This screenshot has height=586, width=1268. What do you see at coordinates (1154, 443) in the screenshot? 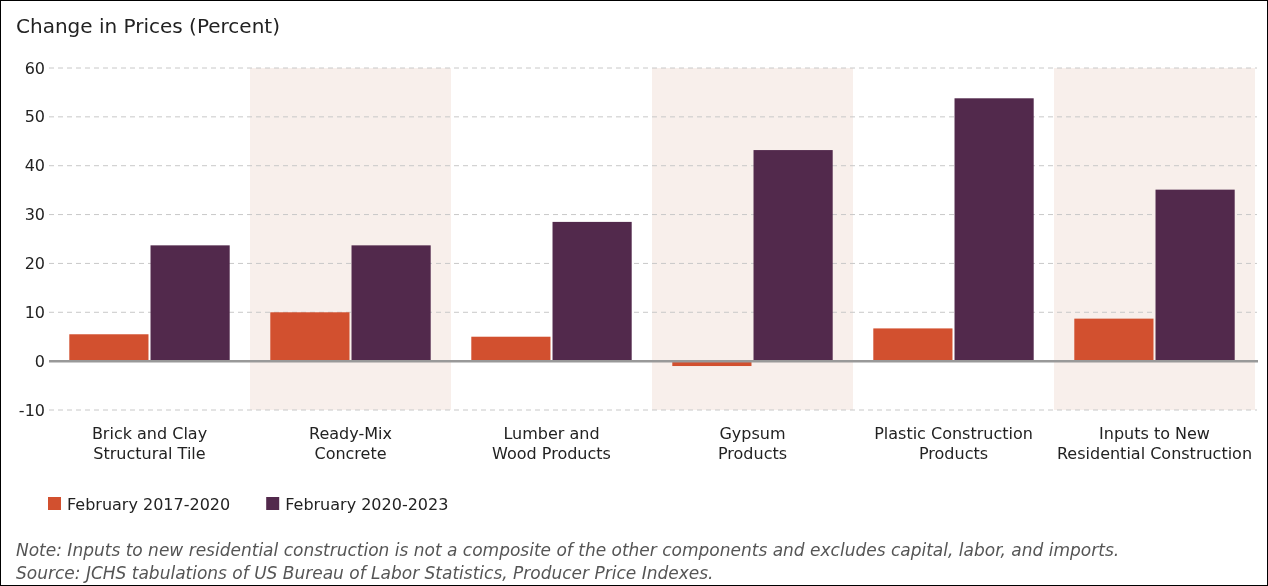
I see `x-tick-label: Inputs to New Residential Construction` at bounding box center [1154, 443].